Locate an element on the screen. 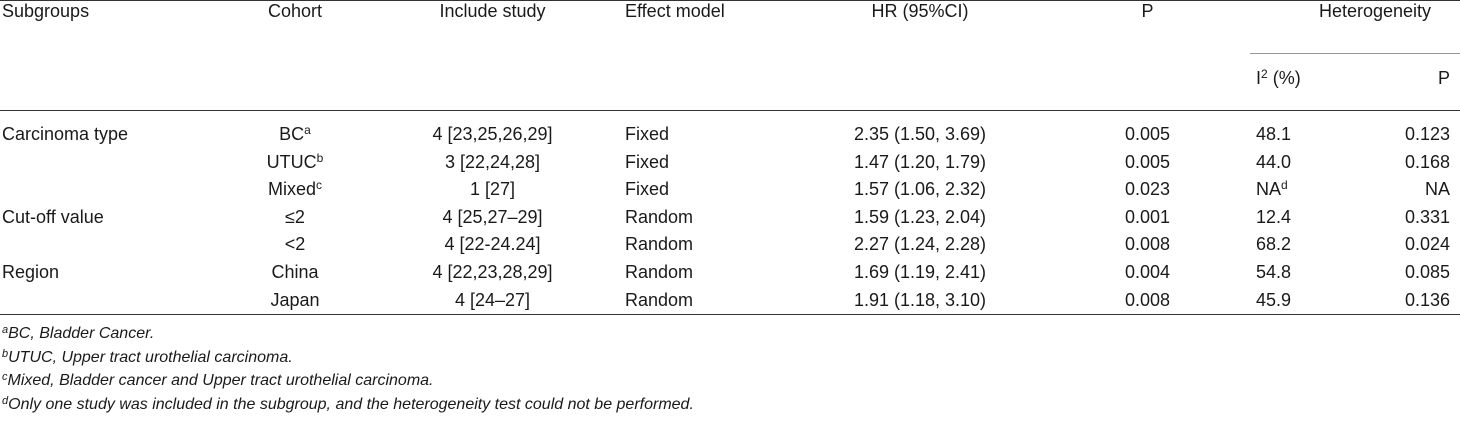 This screenshot has height=423, width=1460. include-study-cell: 3 [22,24,28] is located at coordinates (492, 161).